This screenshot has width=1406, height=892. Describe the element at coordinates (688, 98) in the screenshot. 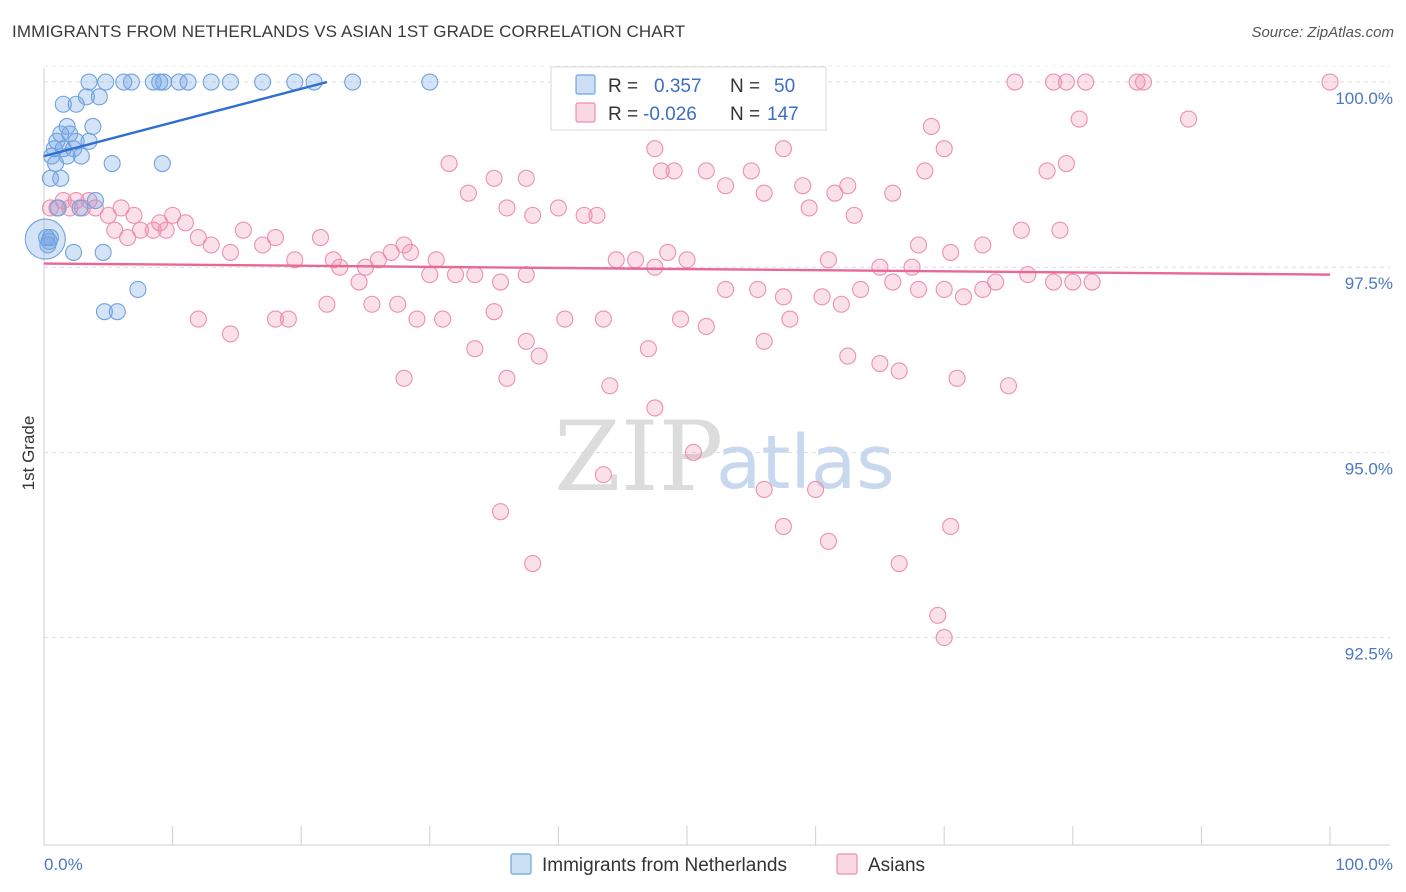

I see `legend-box: R = 0.357 N = 50 R = -0.026 N = 147` at that location.